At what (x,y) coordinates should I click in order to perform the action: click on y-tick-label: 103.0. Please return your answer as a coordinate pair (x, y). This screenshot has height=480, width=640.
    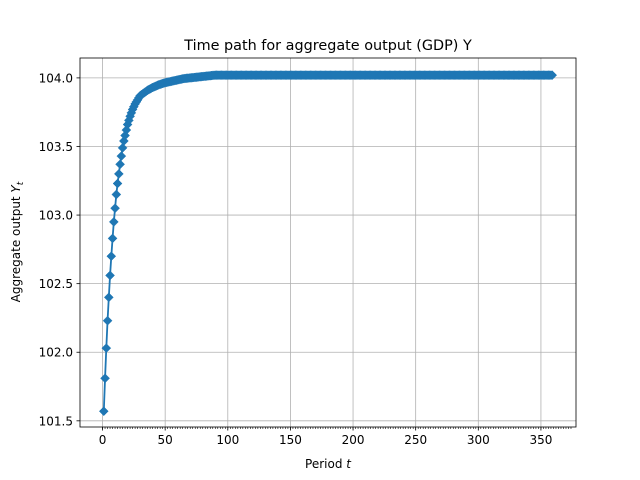
    Looking at the image, I should click on (56, 216).